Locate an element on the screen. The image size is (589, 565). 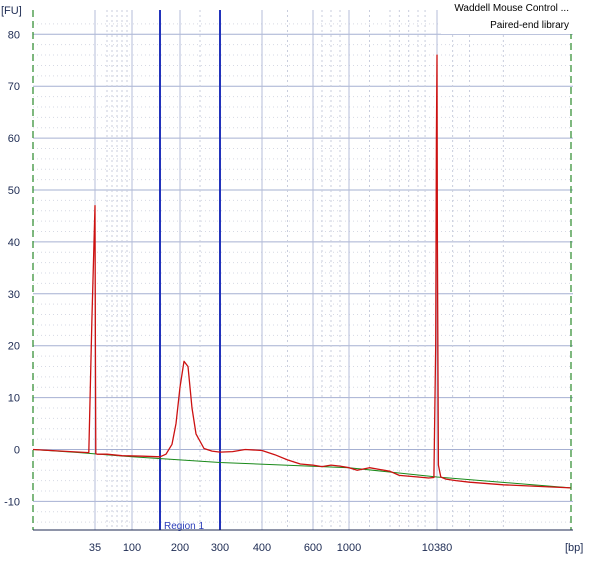
y-tick-label: 60 is located at coordinates (14, 139).